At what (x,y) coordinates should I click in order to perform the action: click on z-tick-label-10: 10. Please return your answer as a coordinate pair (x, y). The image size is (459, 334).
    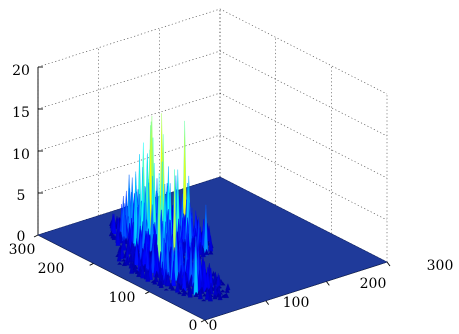
    Looking at the image, I should click on (21, 155).